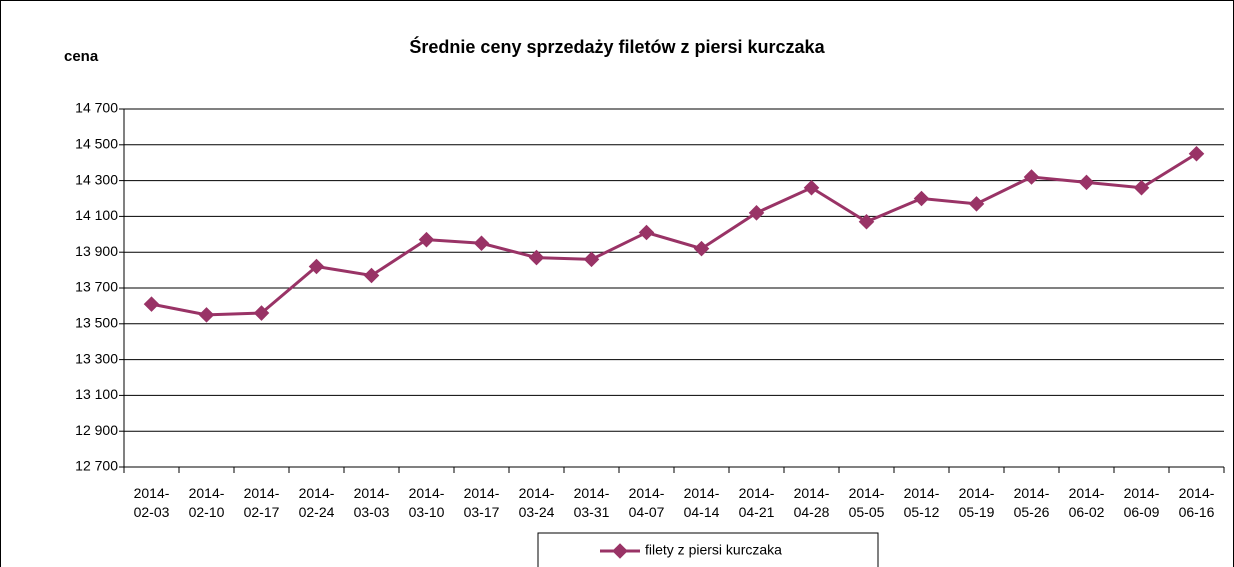  What do you see at coordinates (96, 179) in the screenshot?
I see `y-tick-label: 14 300` at bounding box center [96, 179].